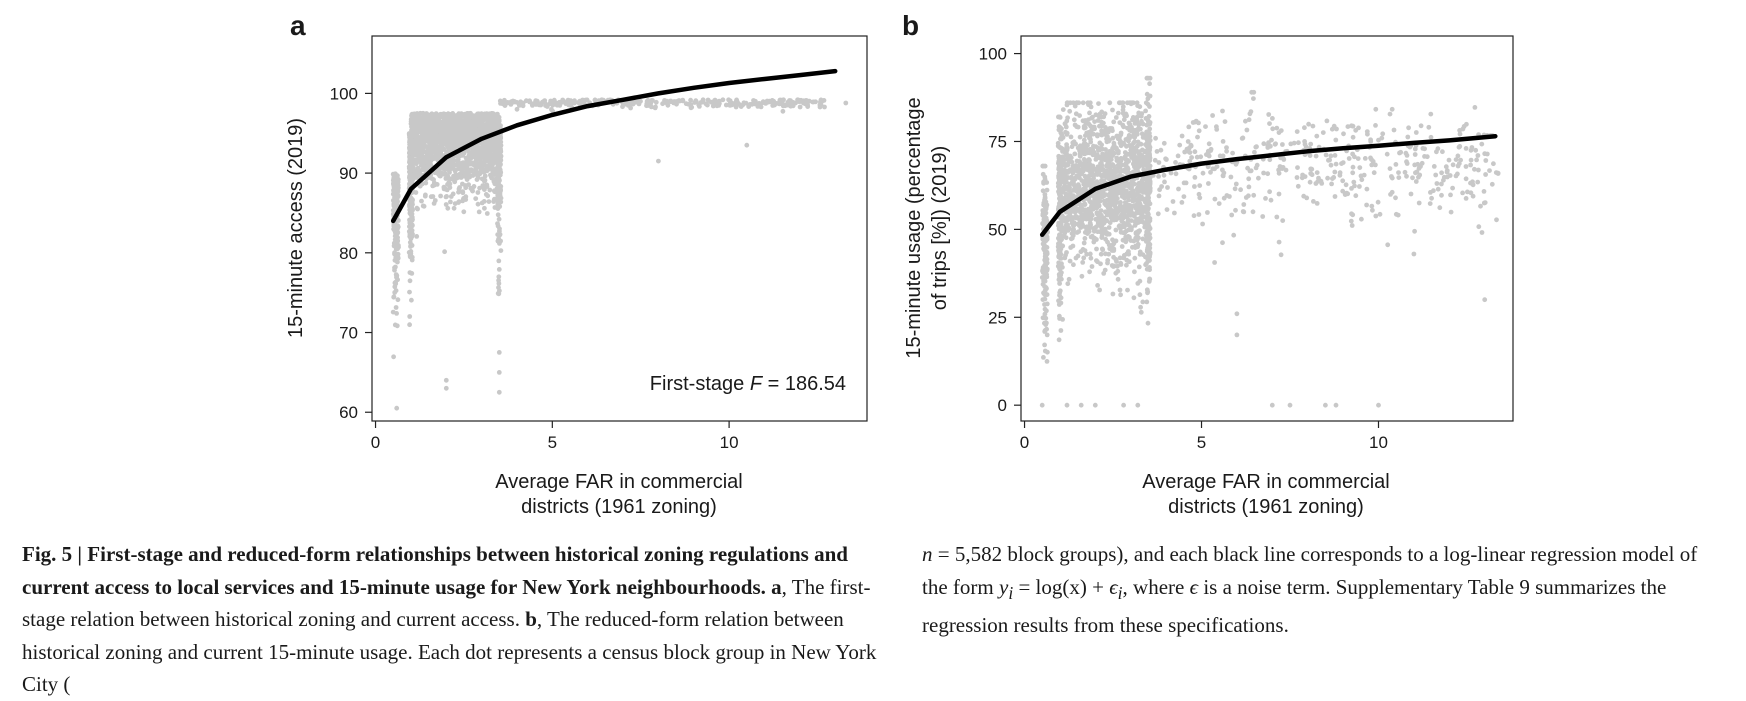 The width and height of the screenshot is (1746, 701). Describe the element at coordinates (348, 333) in the screenshot. I see `y-tick-label: 70` at that location.